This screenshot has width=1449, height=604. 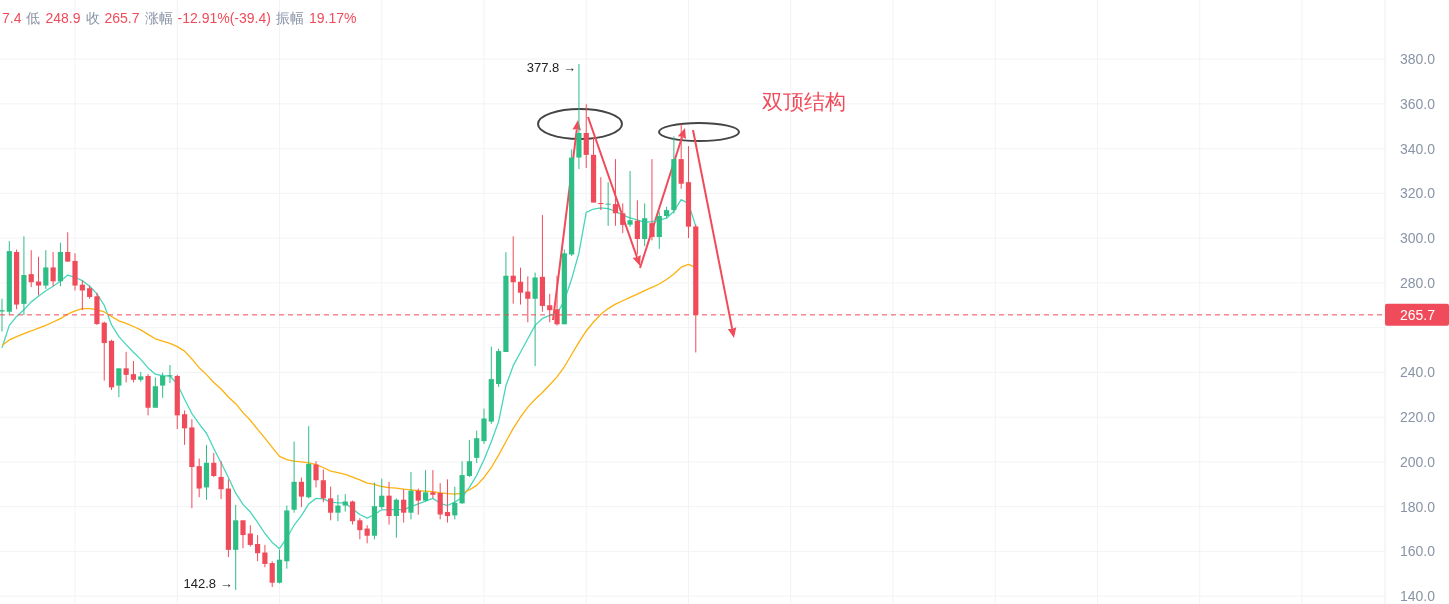 What do you see at coordinates (1417, 103) in the screenshot?
I see `y-tick-label: 360.0` at bounding box center [1417, 103].